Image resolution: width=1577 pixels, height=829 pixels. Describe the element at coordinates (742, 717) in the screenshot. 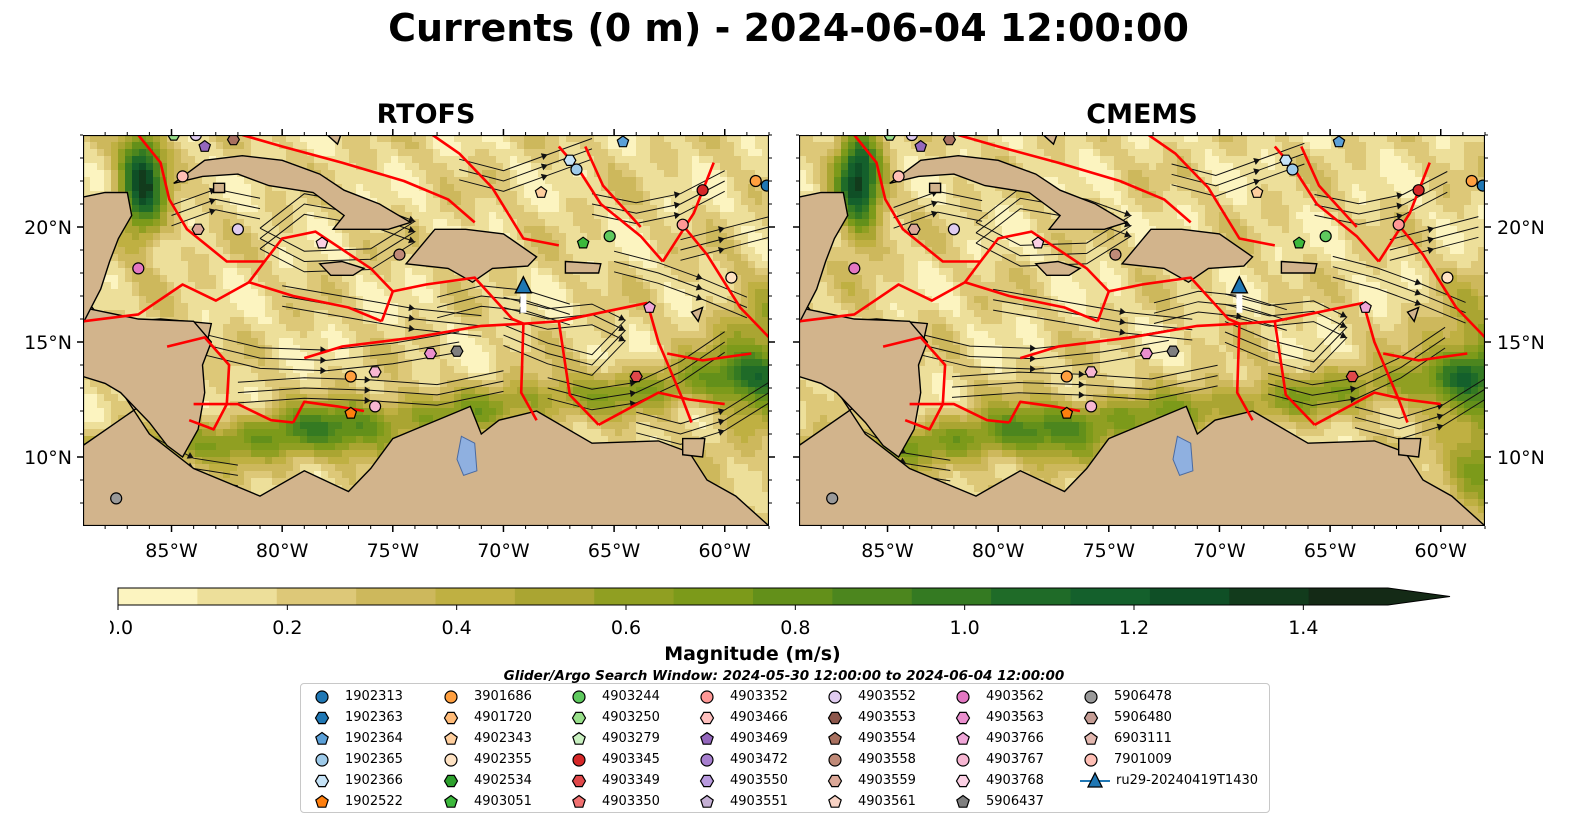

I see `legend-item: 4903466` at that location.